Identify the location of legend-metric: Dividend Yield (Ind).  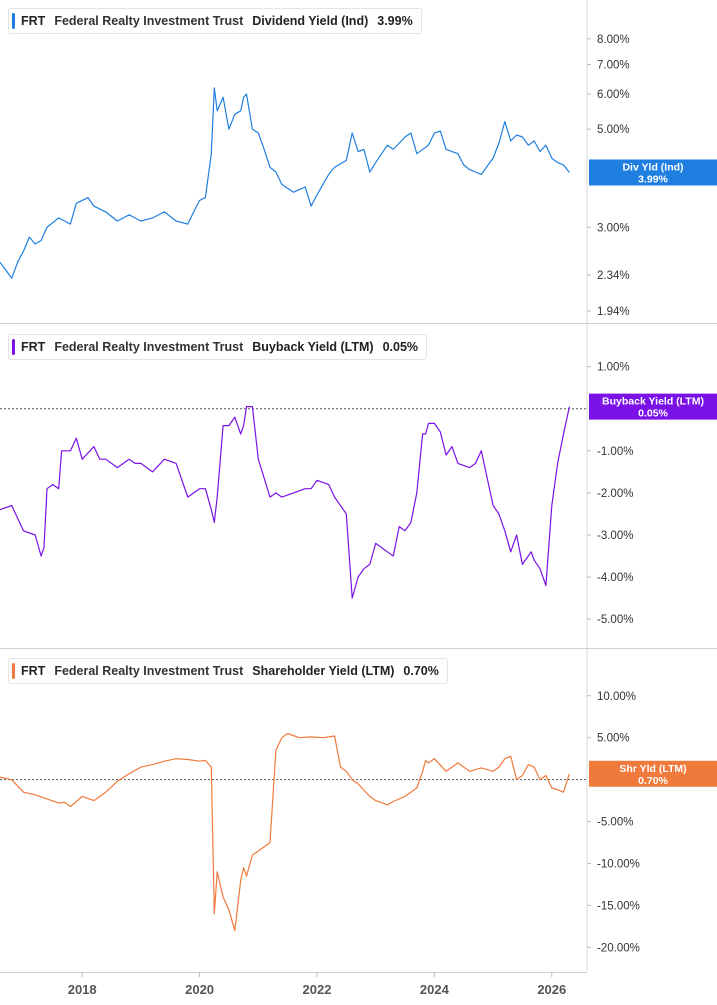
(310, 21).